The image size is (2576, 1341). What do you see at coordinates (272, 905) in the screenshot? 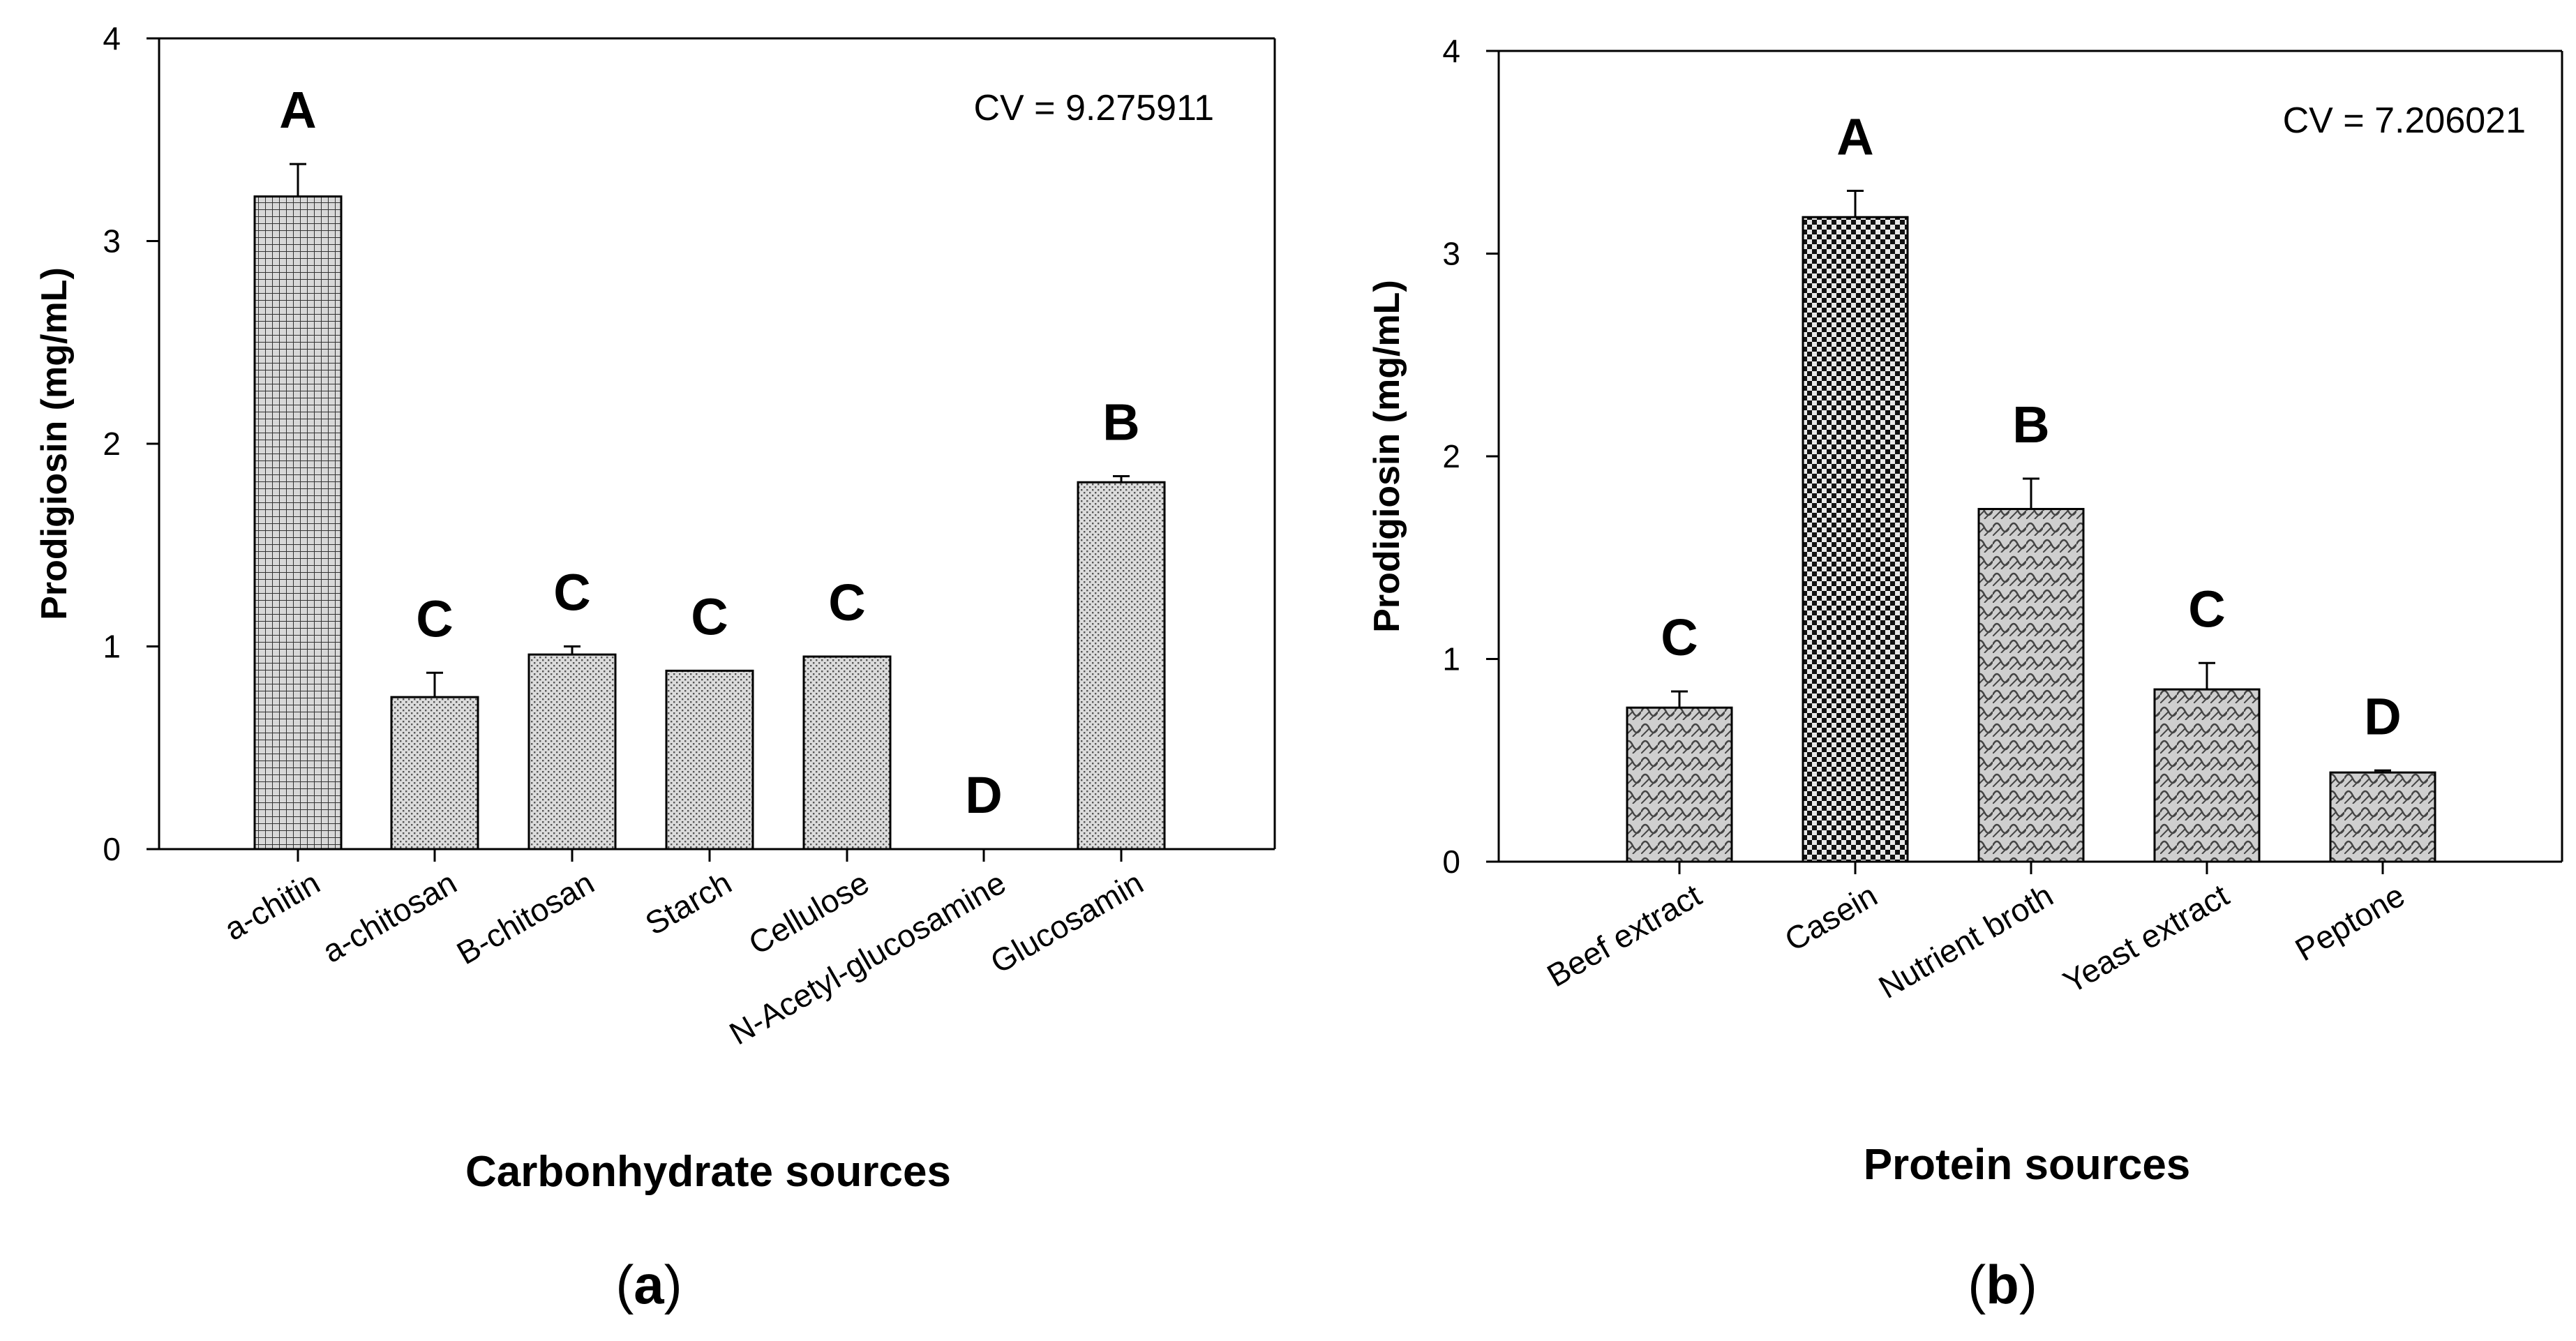
I see `panel-a-x-tick-label-0: a-chitin` at bounding box center [272, 905].